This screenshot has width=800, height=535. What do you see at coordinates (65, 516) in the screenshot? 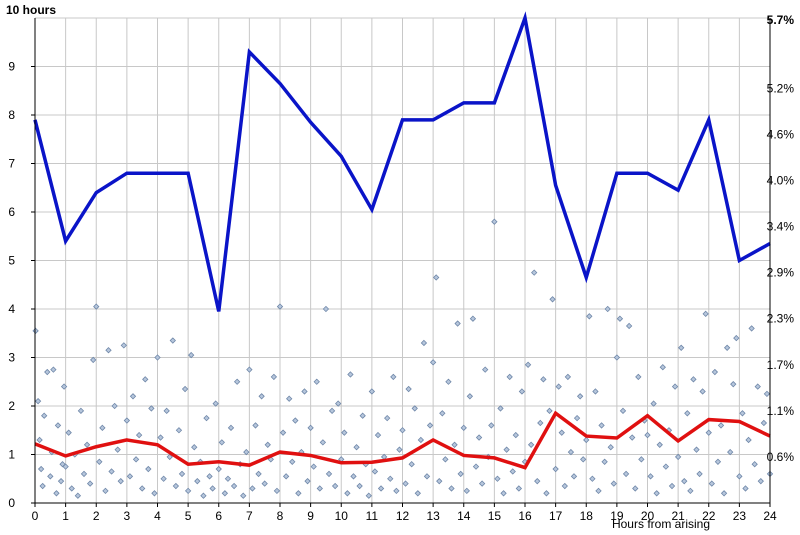
I see `x-tick-label: 1` at bounding box center [65, 516].